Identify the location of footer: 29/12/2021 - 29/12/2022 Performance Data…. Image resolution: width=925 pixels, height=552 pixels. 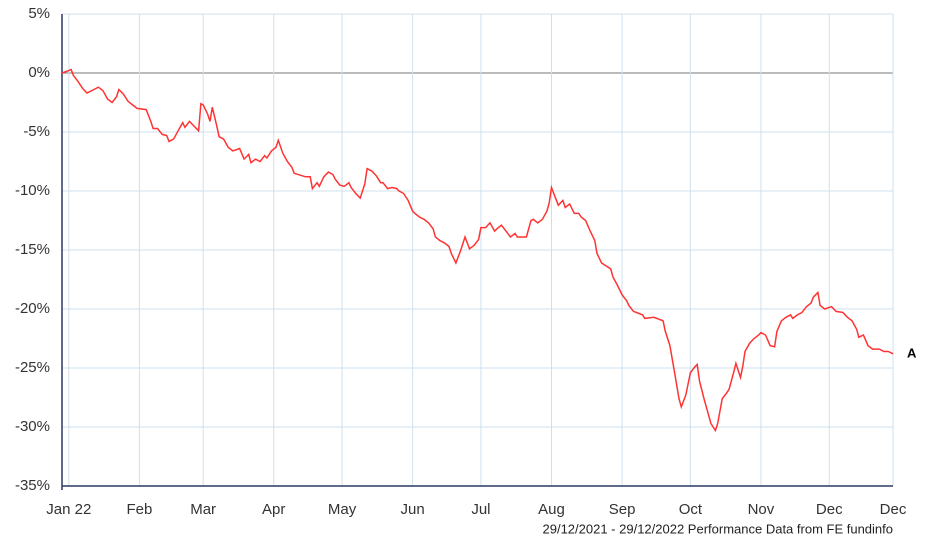
(718, 528).